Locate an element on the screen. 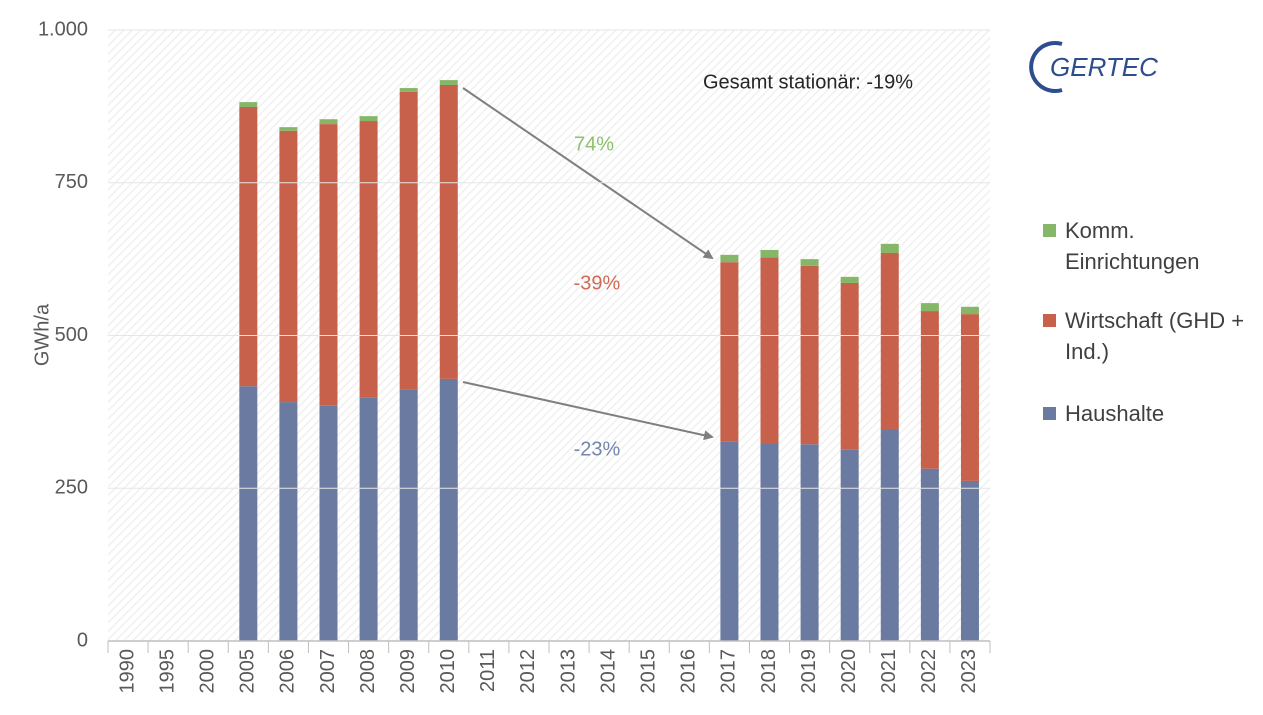  x-tick-label: 2019 is located at coordinates (809, 671).